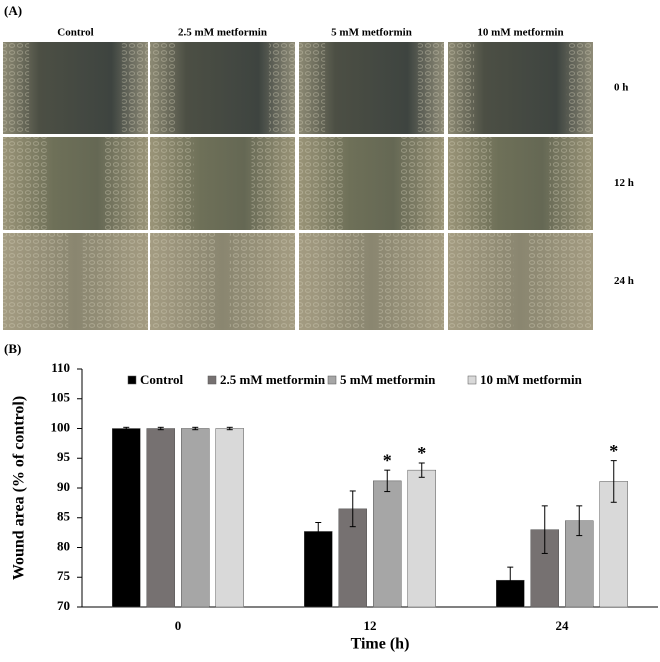 The image size is (660, 662). What do you see at coordinates (13, 10) in the screenshot?
I see `panel-label: (A)` at bounding box center [13, 10].